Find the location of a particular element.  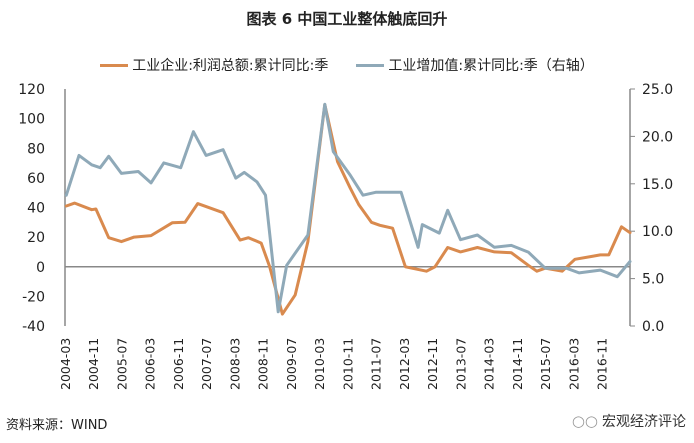

x-tick-label: 2006-03 is located at coordinates (150, 364).